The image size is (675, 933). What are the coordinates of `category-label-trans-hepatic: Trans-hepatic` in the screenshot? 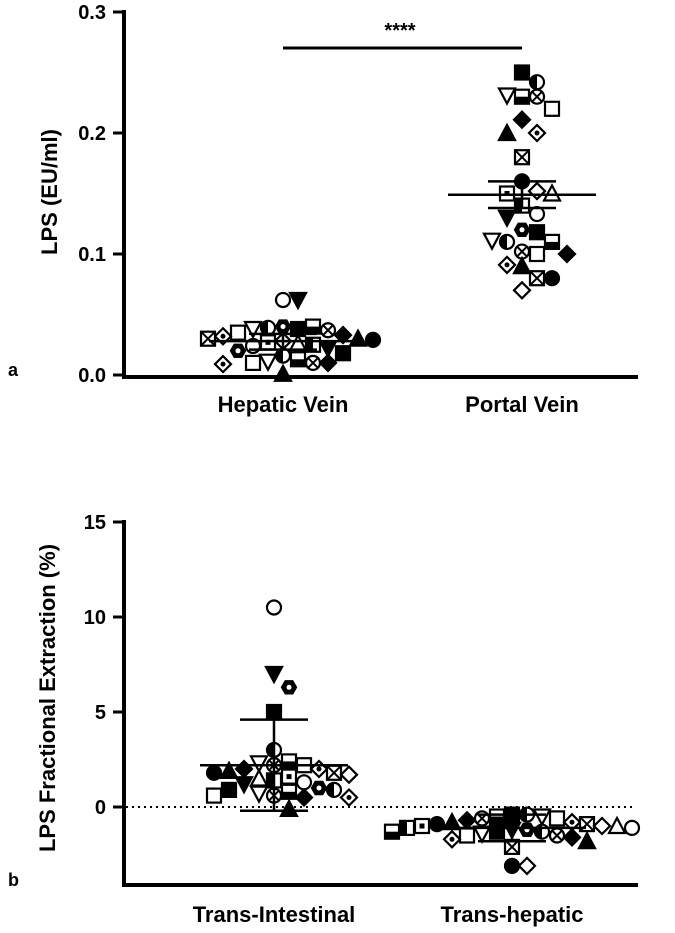 It's located at (511, 914).